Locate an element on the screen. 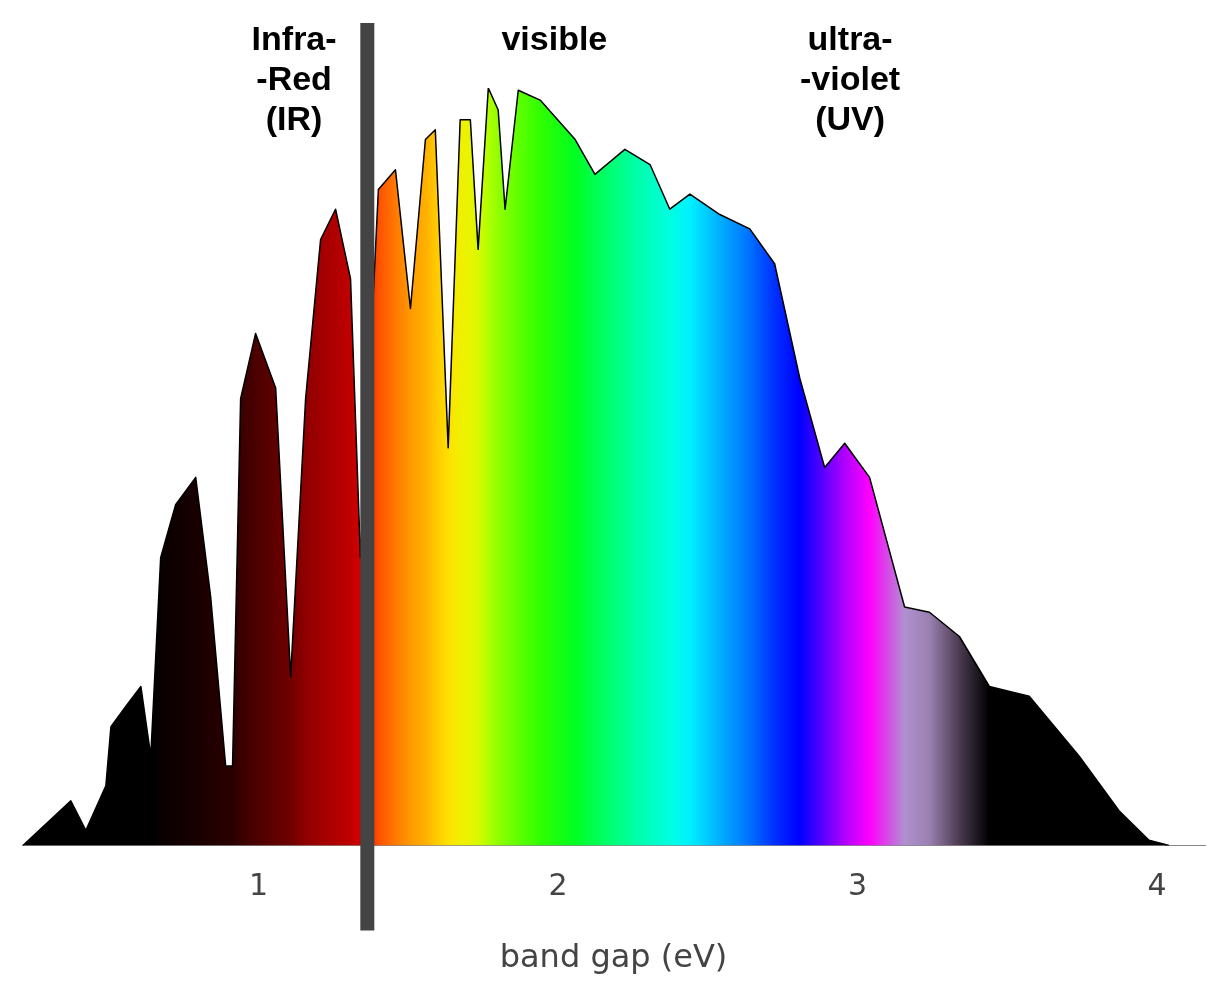 This screenshot has height=992, width=1210. annotation: Infra- -Red (IR) is located at coordinates (294, 77).